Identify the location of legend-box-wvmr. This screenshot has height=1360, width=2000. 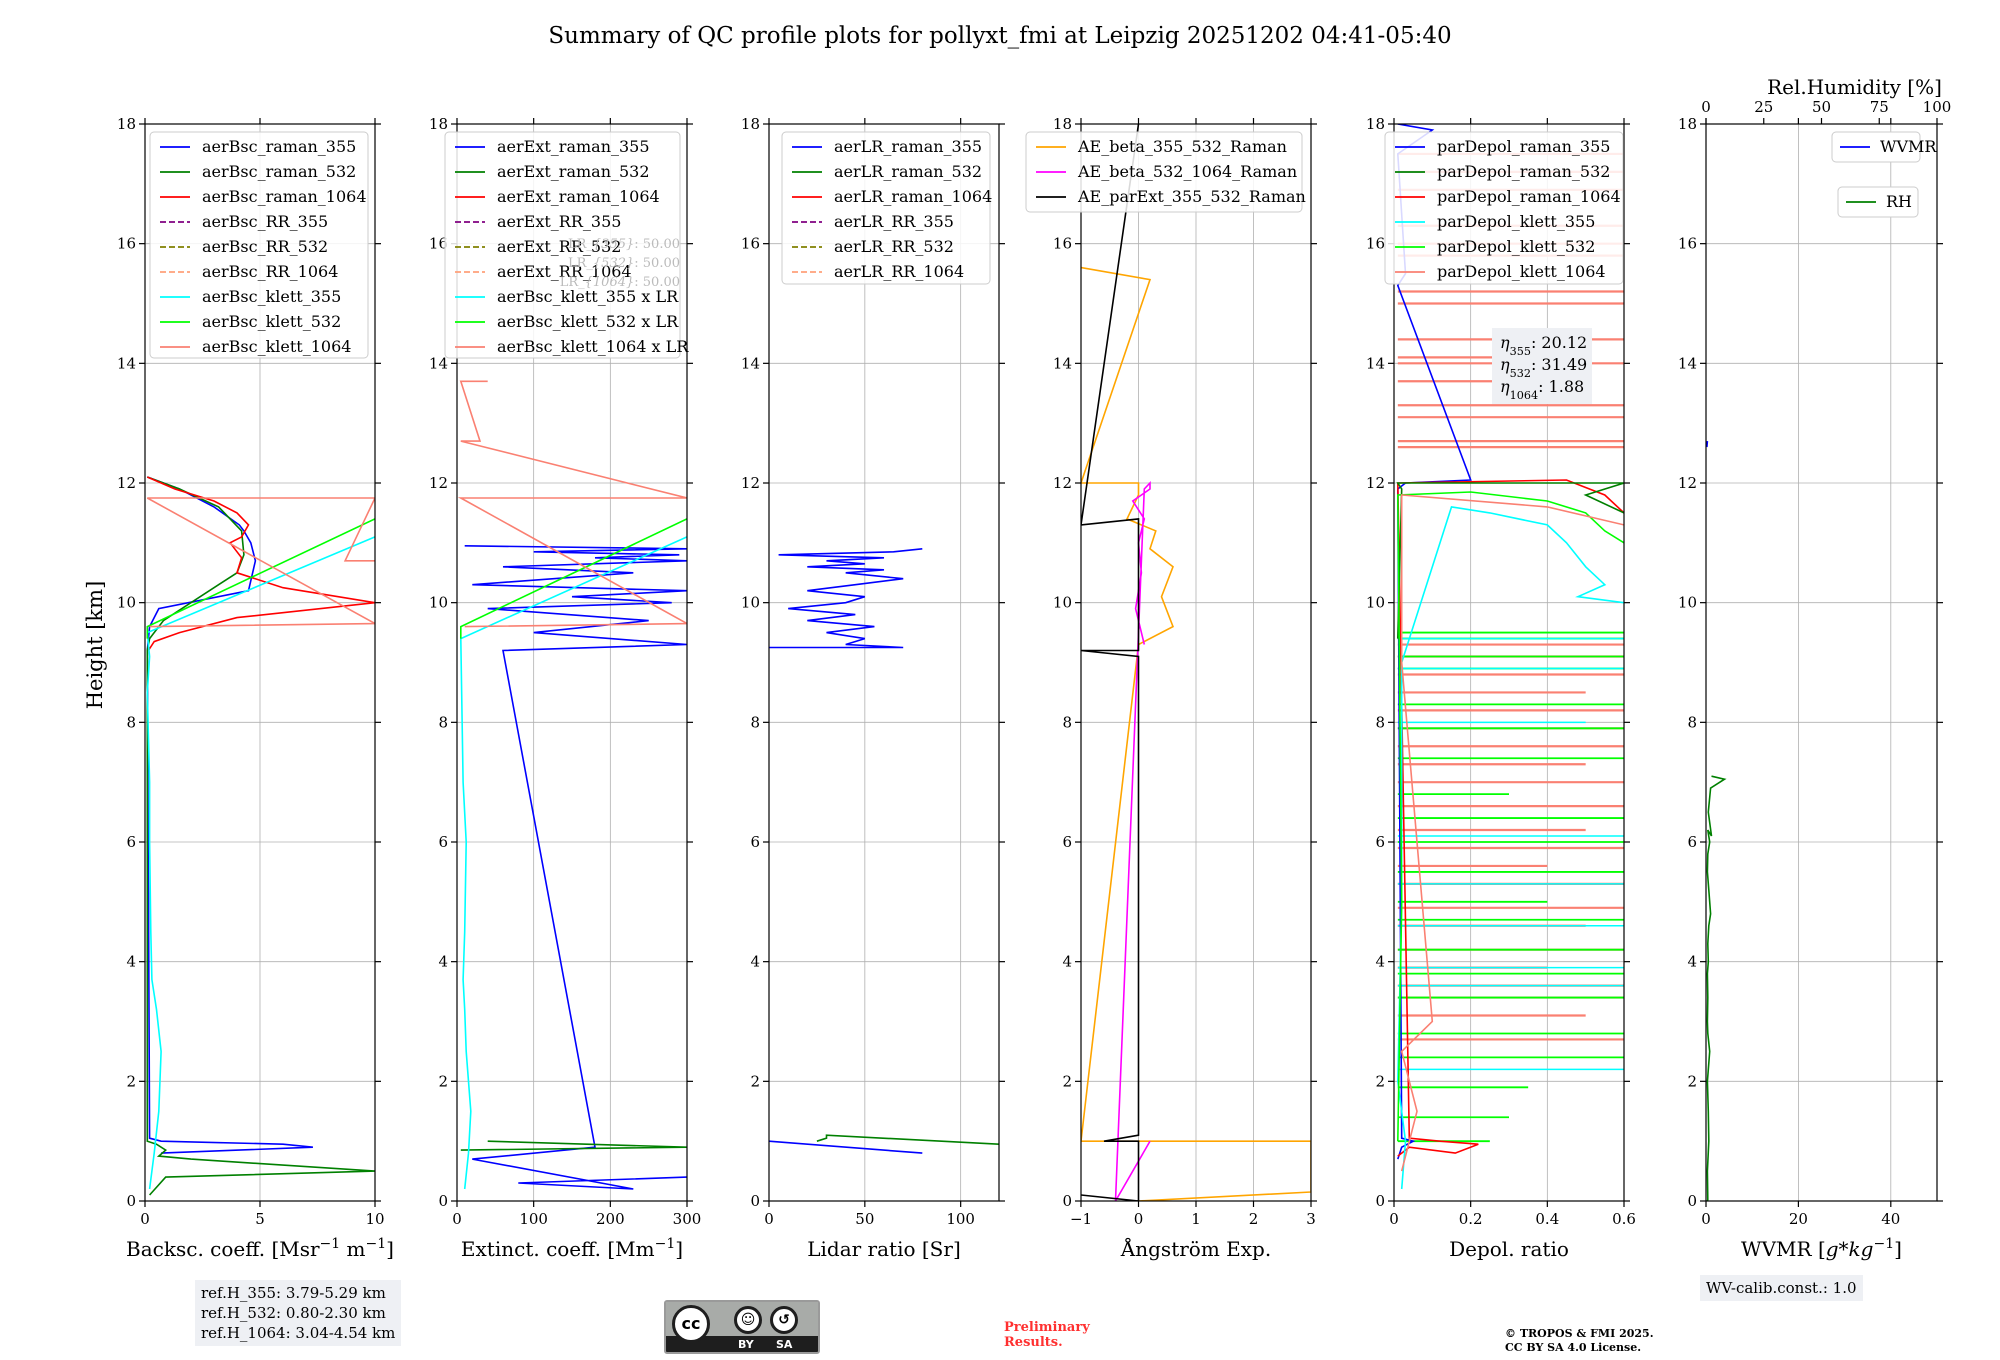
(1876, 147).